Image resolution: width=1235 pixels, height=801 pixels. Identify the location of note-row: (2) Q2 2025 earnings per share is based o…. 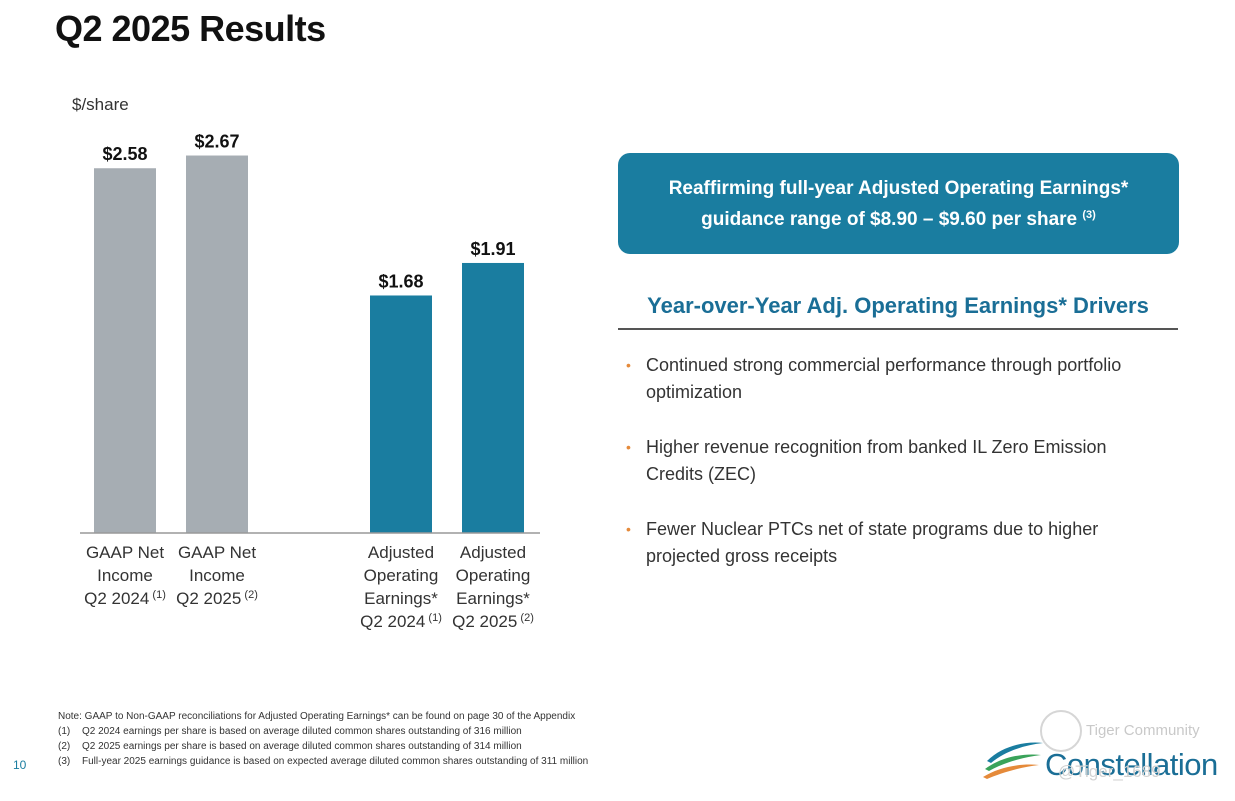
(323, 746).